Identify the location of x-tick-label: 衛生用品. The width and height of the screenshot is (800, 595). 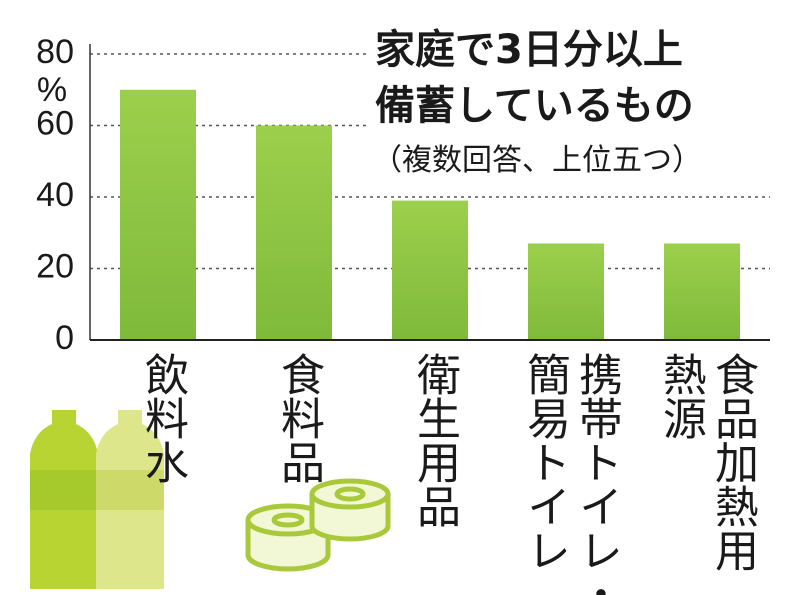
(435, 440).